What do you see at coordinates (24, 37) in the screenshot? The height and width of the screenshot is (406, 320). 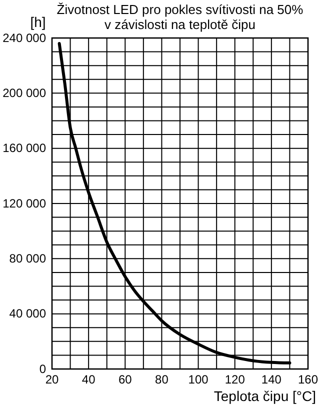 I see `y-tick-label: 240 000` at bounding box center [24, 37].